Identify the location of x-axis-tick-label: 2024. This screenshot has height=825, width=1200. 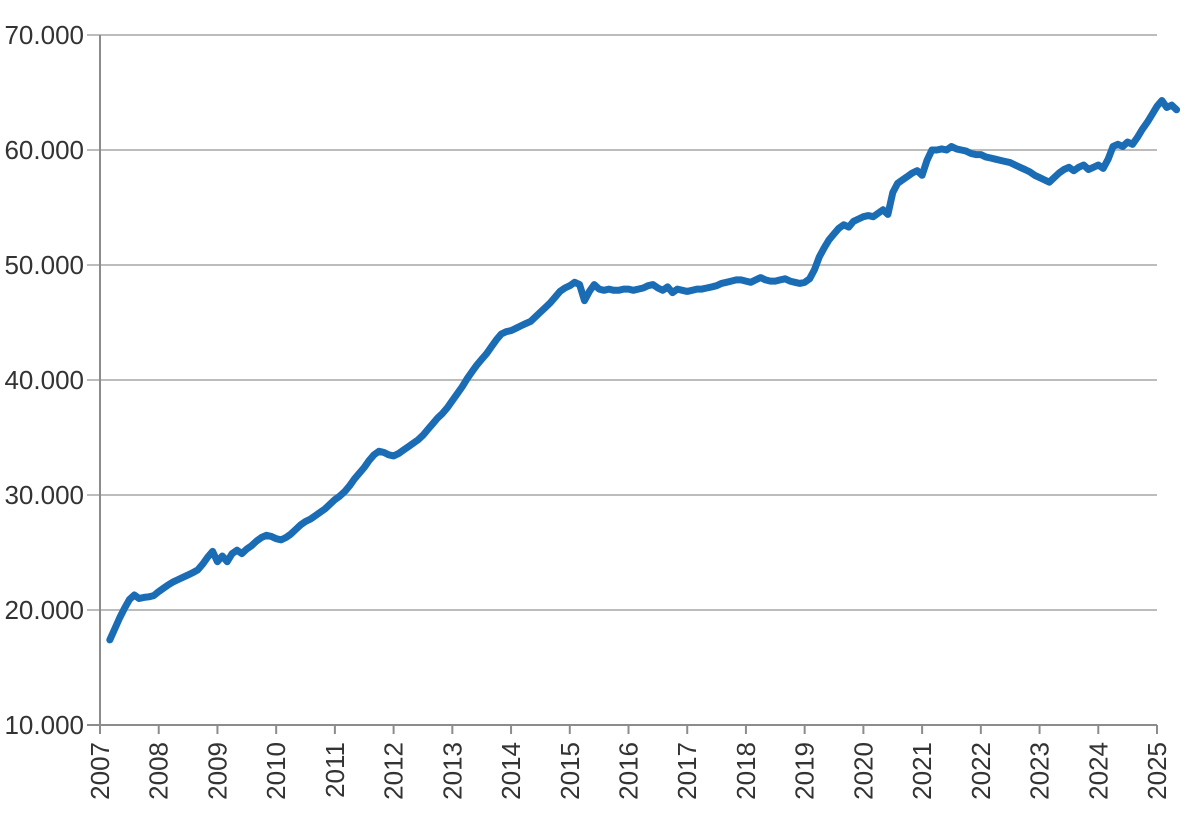
(1098, 771).